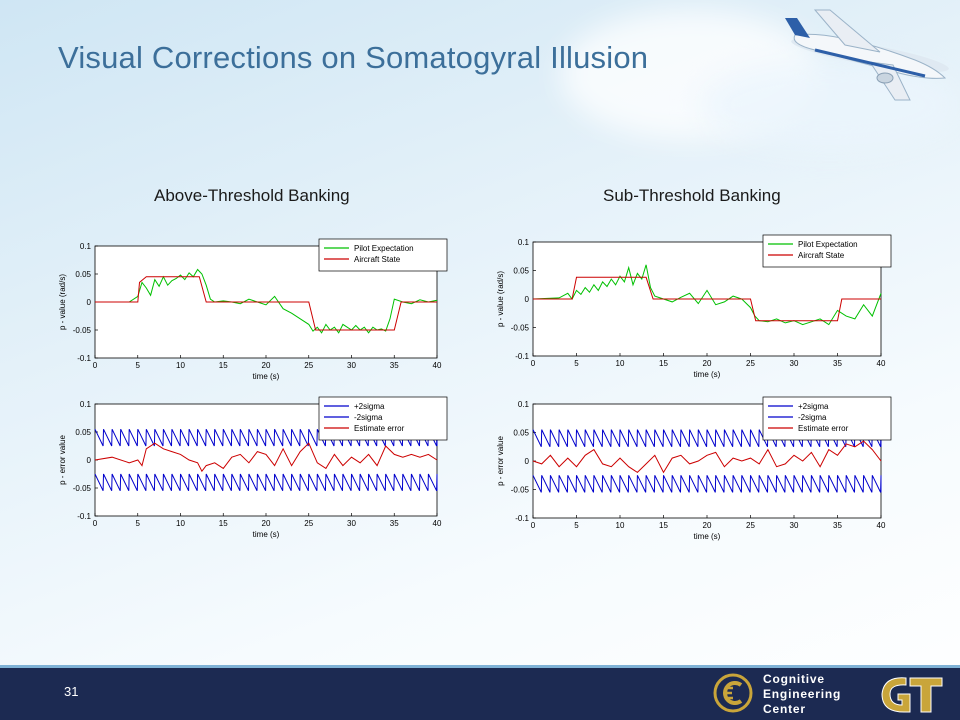  Describe the element at coordinates (480, 666) in the screenshot. I see `footer-divider` at that location.